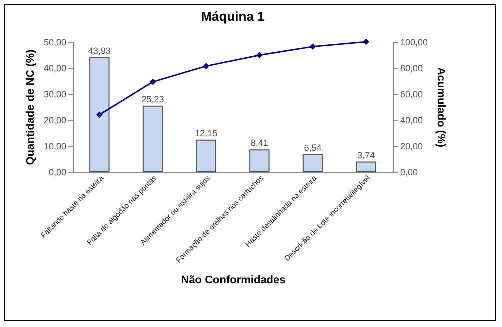 The image size is (502, 327). What do you see at coordinates (414, 43) in the screenshot?
I see `y2-tick-label: 100,00` at bounding box center [414, 43].